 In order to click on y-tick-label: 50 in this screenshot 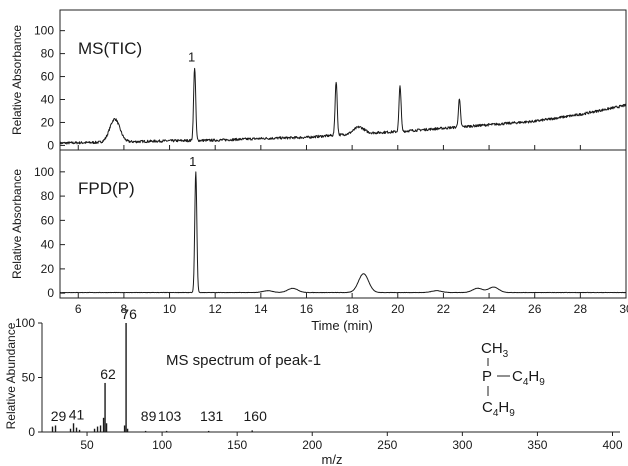, I will do `click(29, 378)`.